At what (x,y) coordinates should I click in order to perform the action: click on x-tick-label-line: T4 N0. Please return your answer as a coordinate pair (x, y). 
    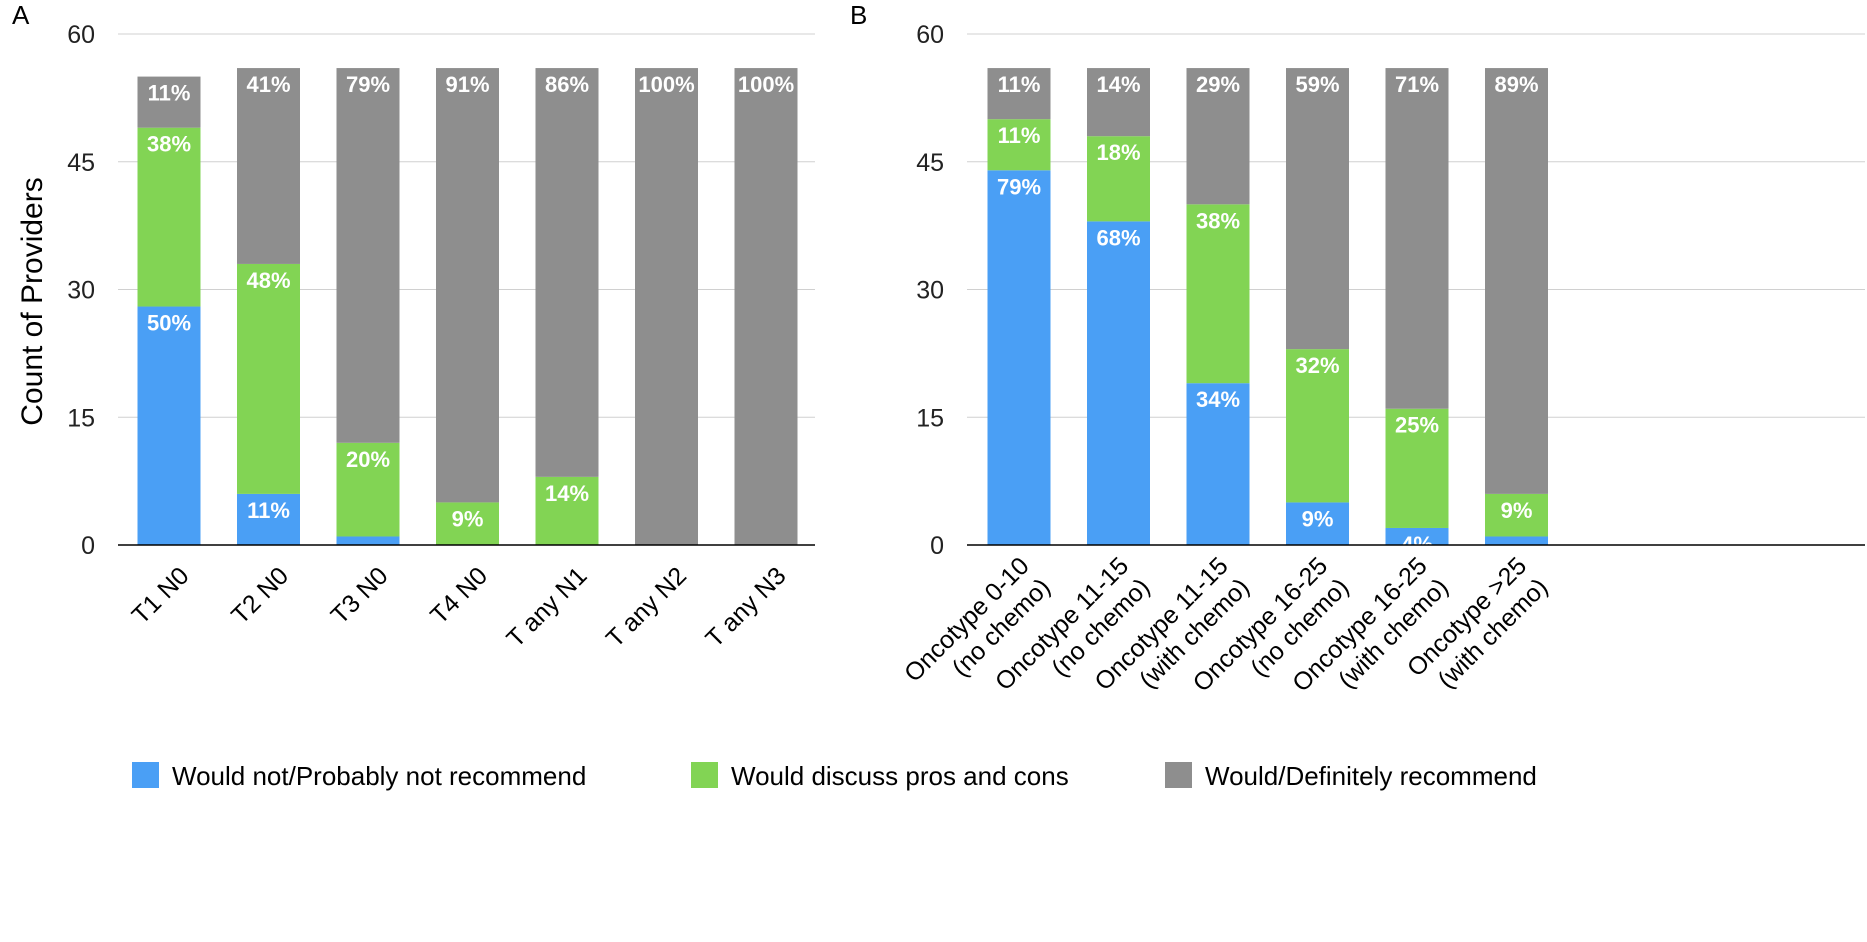
    Looking at the image, I should click on (459, 596).